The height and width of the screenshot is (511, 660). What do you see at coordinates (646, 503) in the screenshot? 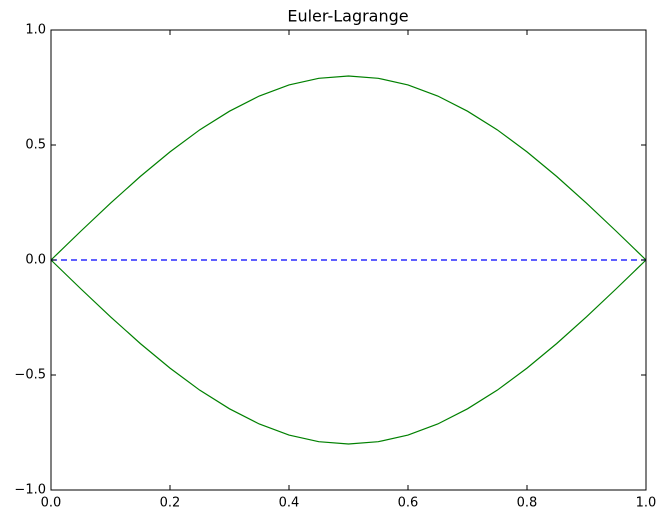
I see `x-tick-label: 1.0` at bounding box center [646, 503].